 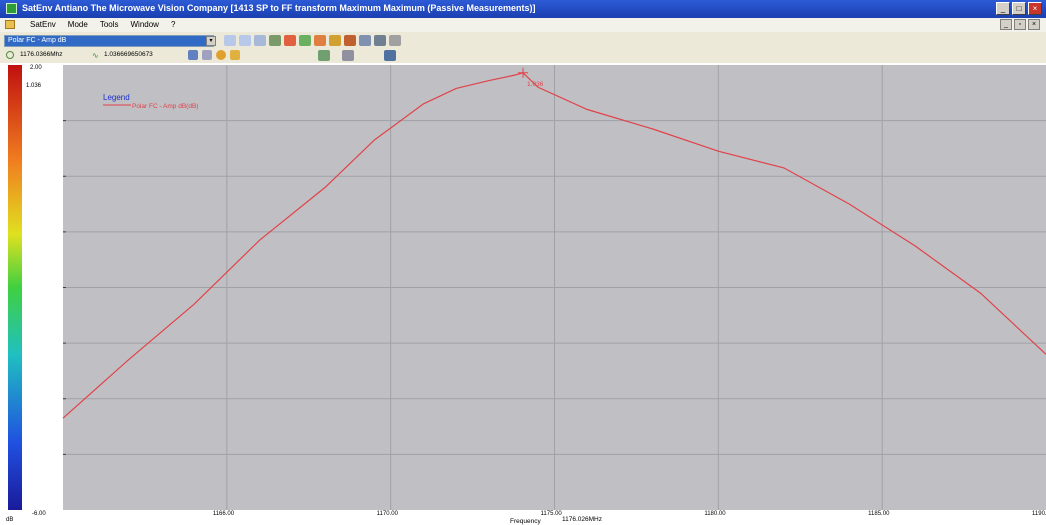 I want to click on colorbar-min-label: -6.00, so click(x=39, y=514).